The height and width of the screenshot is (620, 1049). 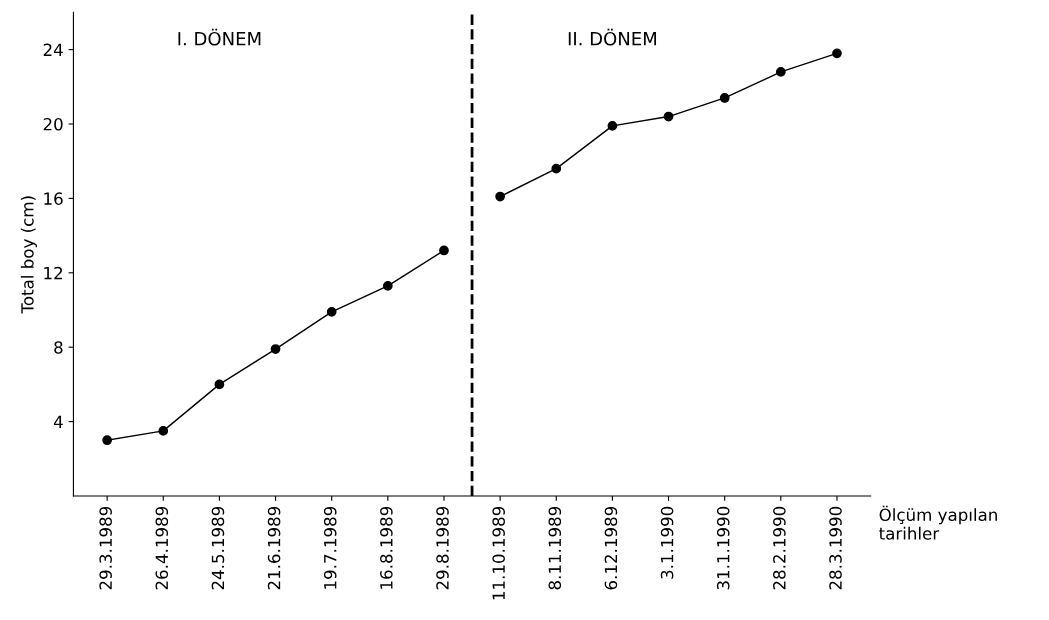 What do you see at coordinates (330, 547) in the screenshot?
I see `x-tick-label: 19.7.1989` at bounding box center [330, 547].